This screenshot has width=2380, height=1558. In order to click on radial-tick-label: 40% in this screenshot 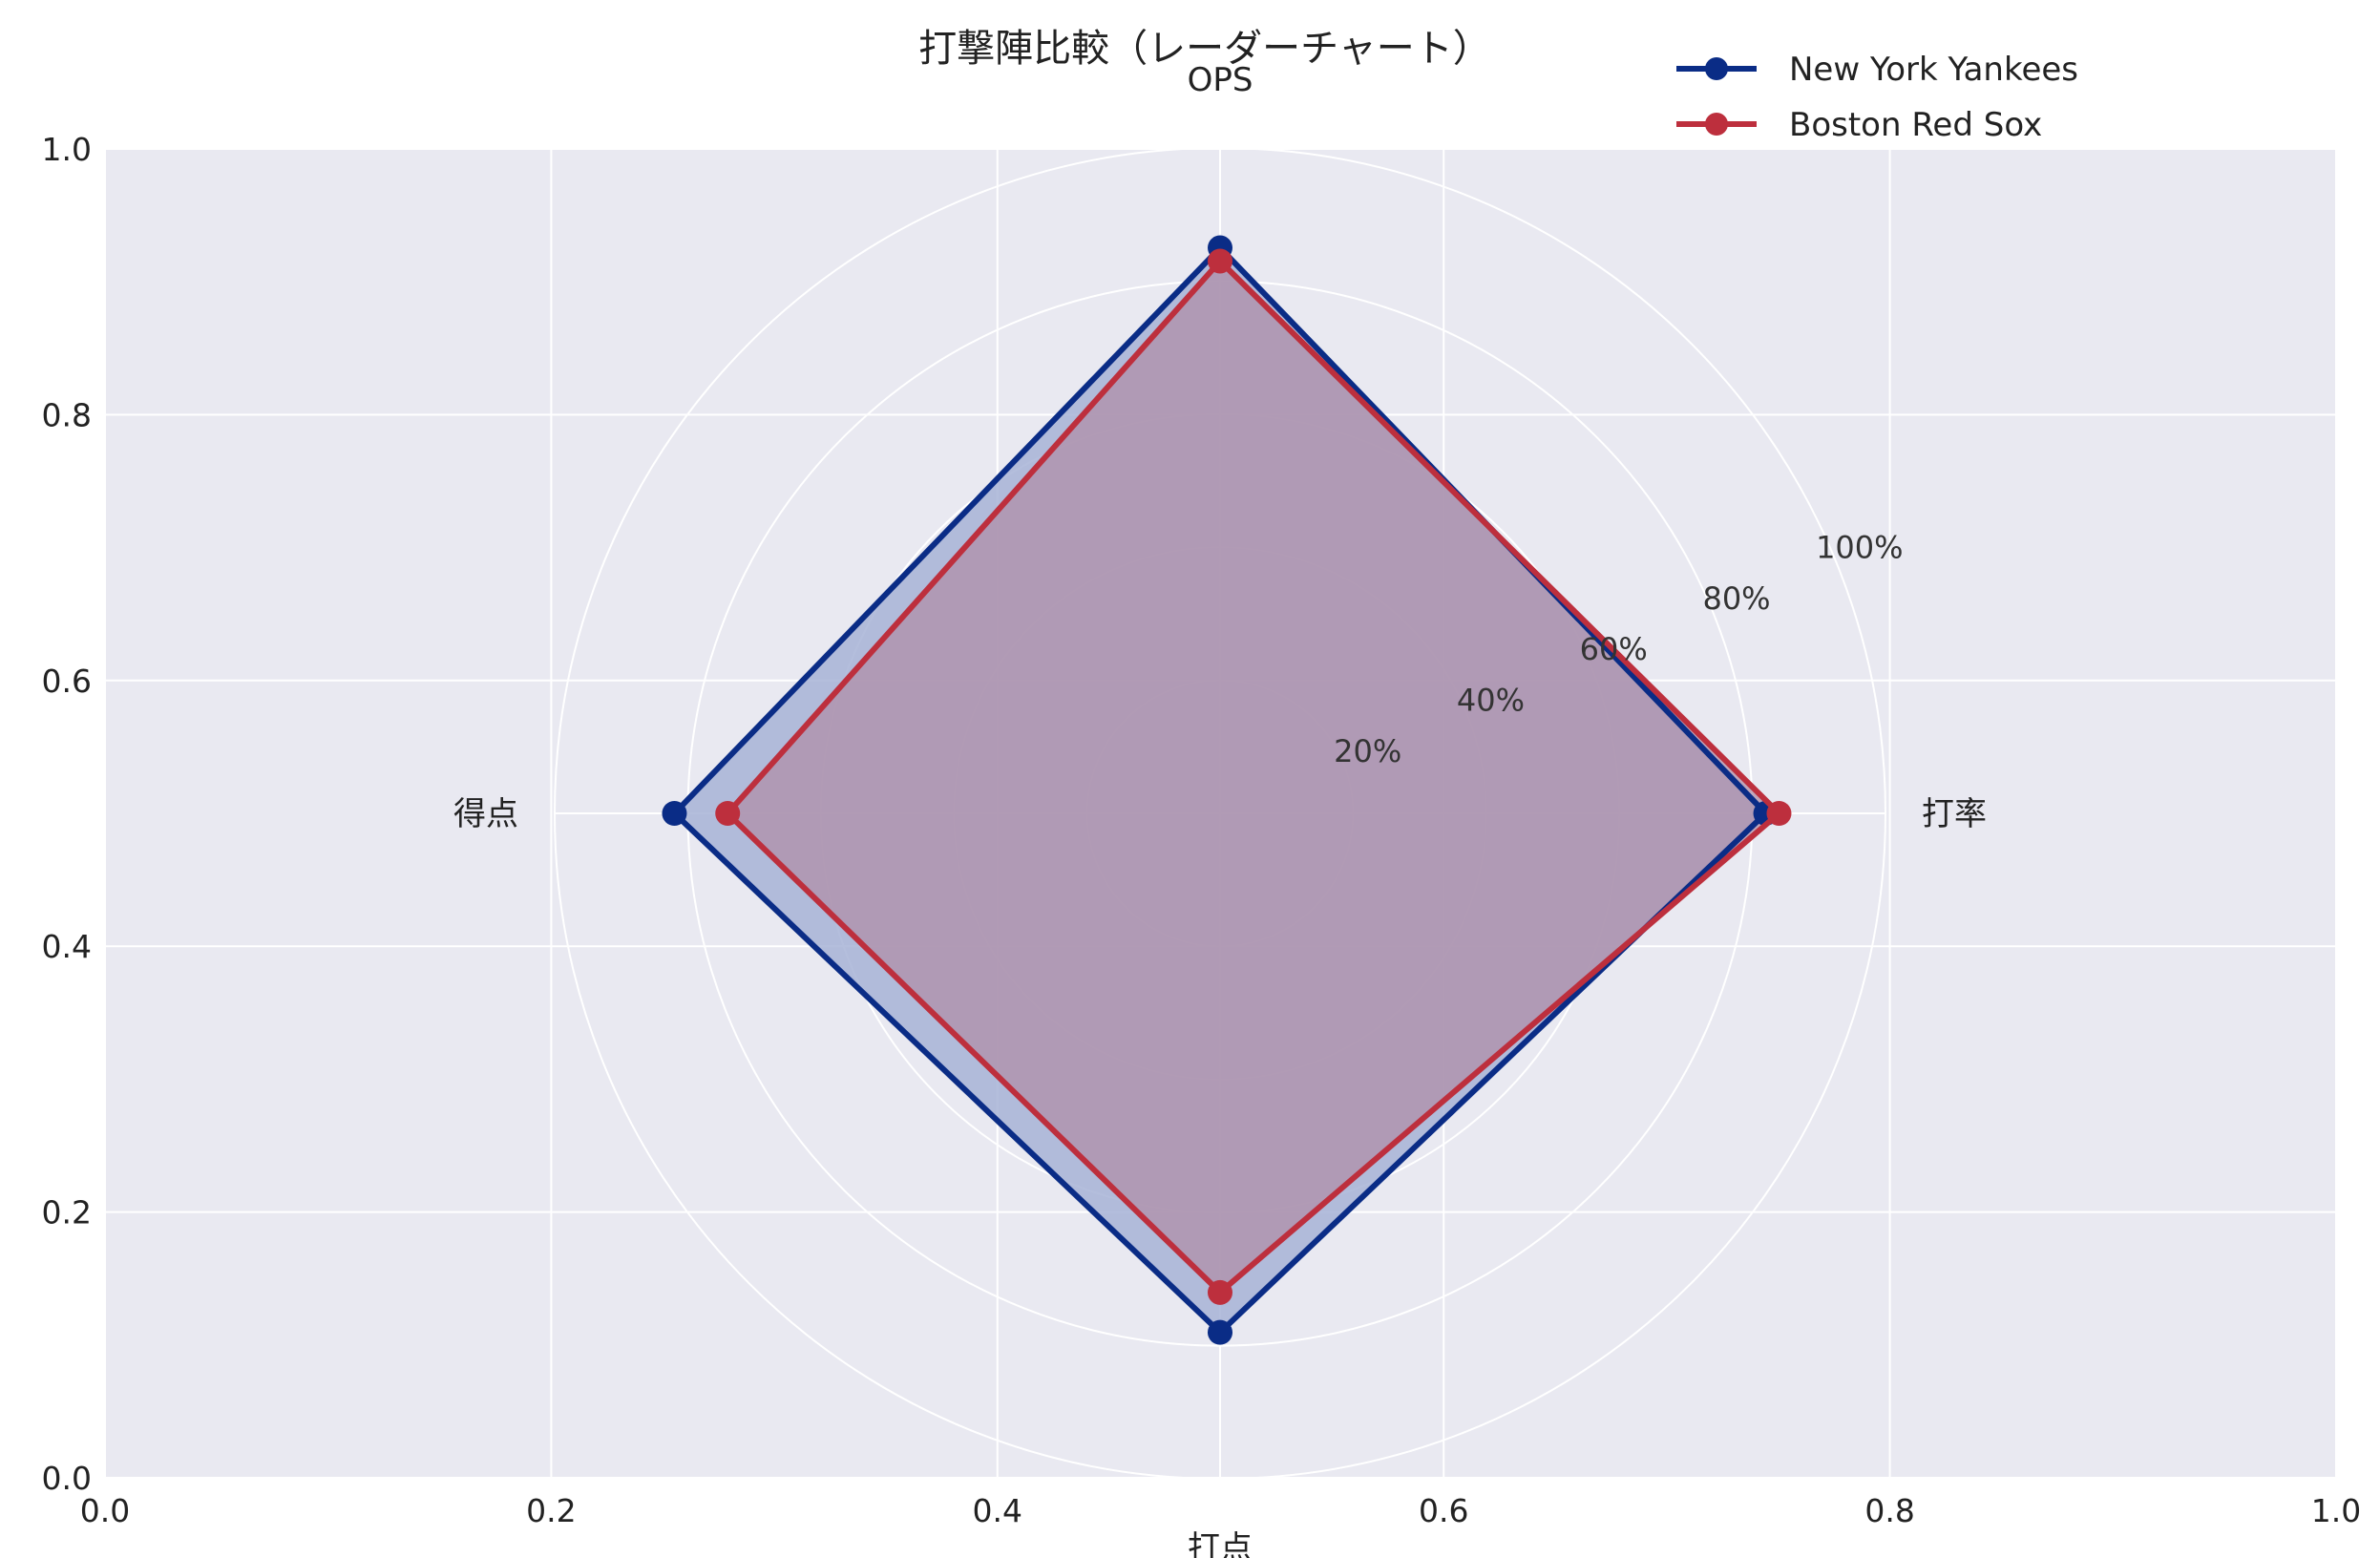, I will do `click(1491, 701)`.